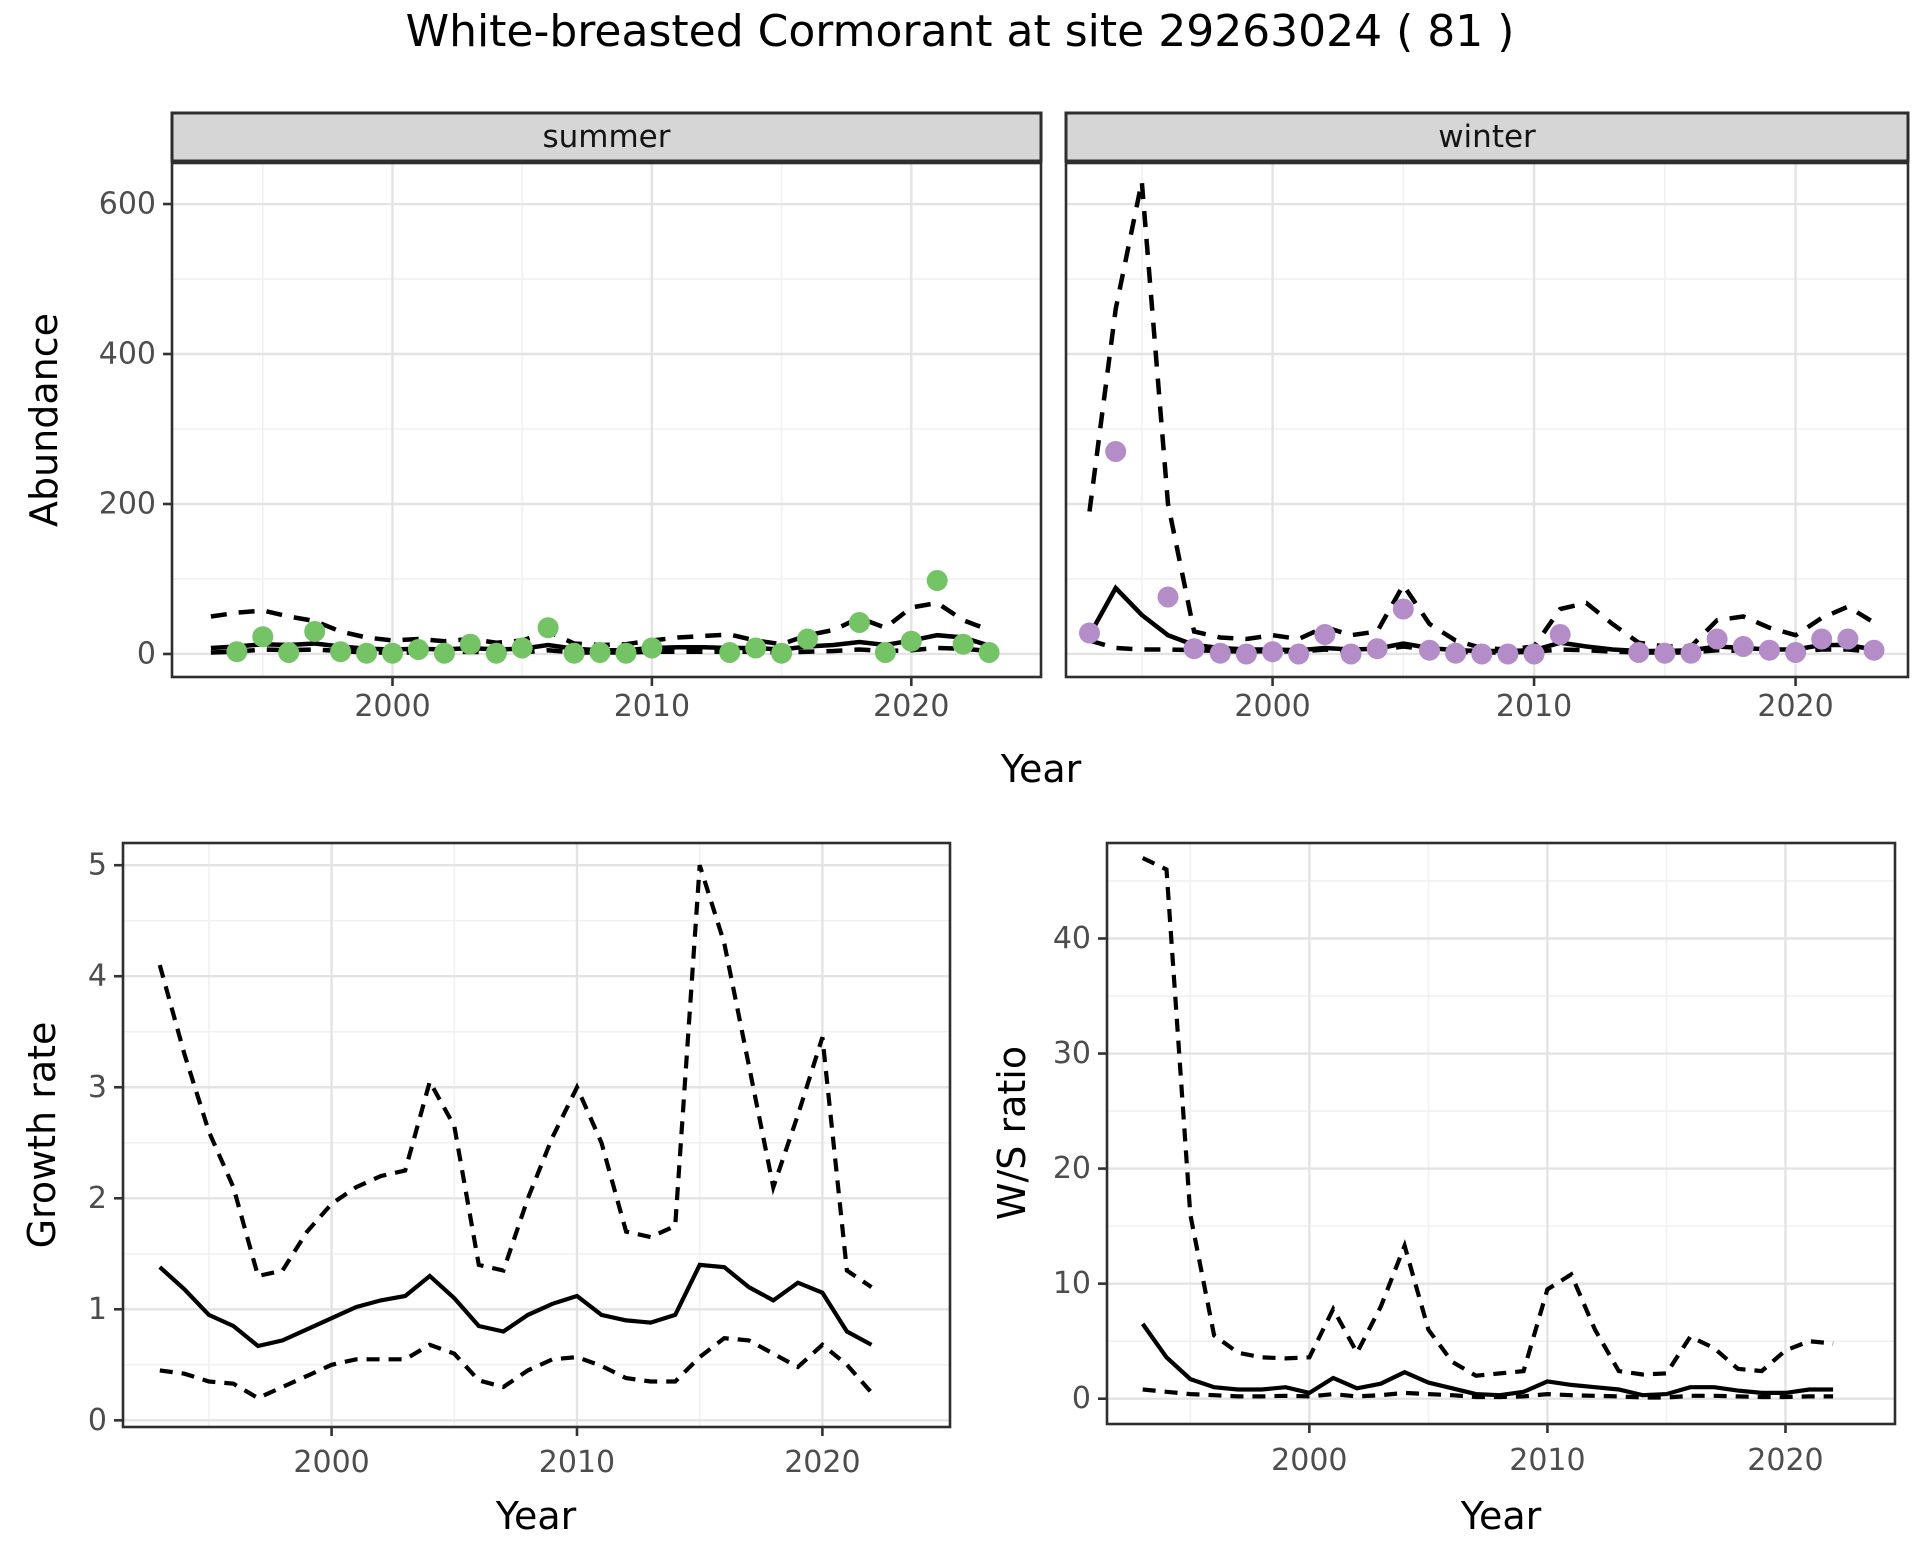 This screenshot has height=1560, width=1920. I want to click on y-tick-label: 20, so click(1072, 1168).